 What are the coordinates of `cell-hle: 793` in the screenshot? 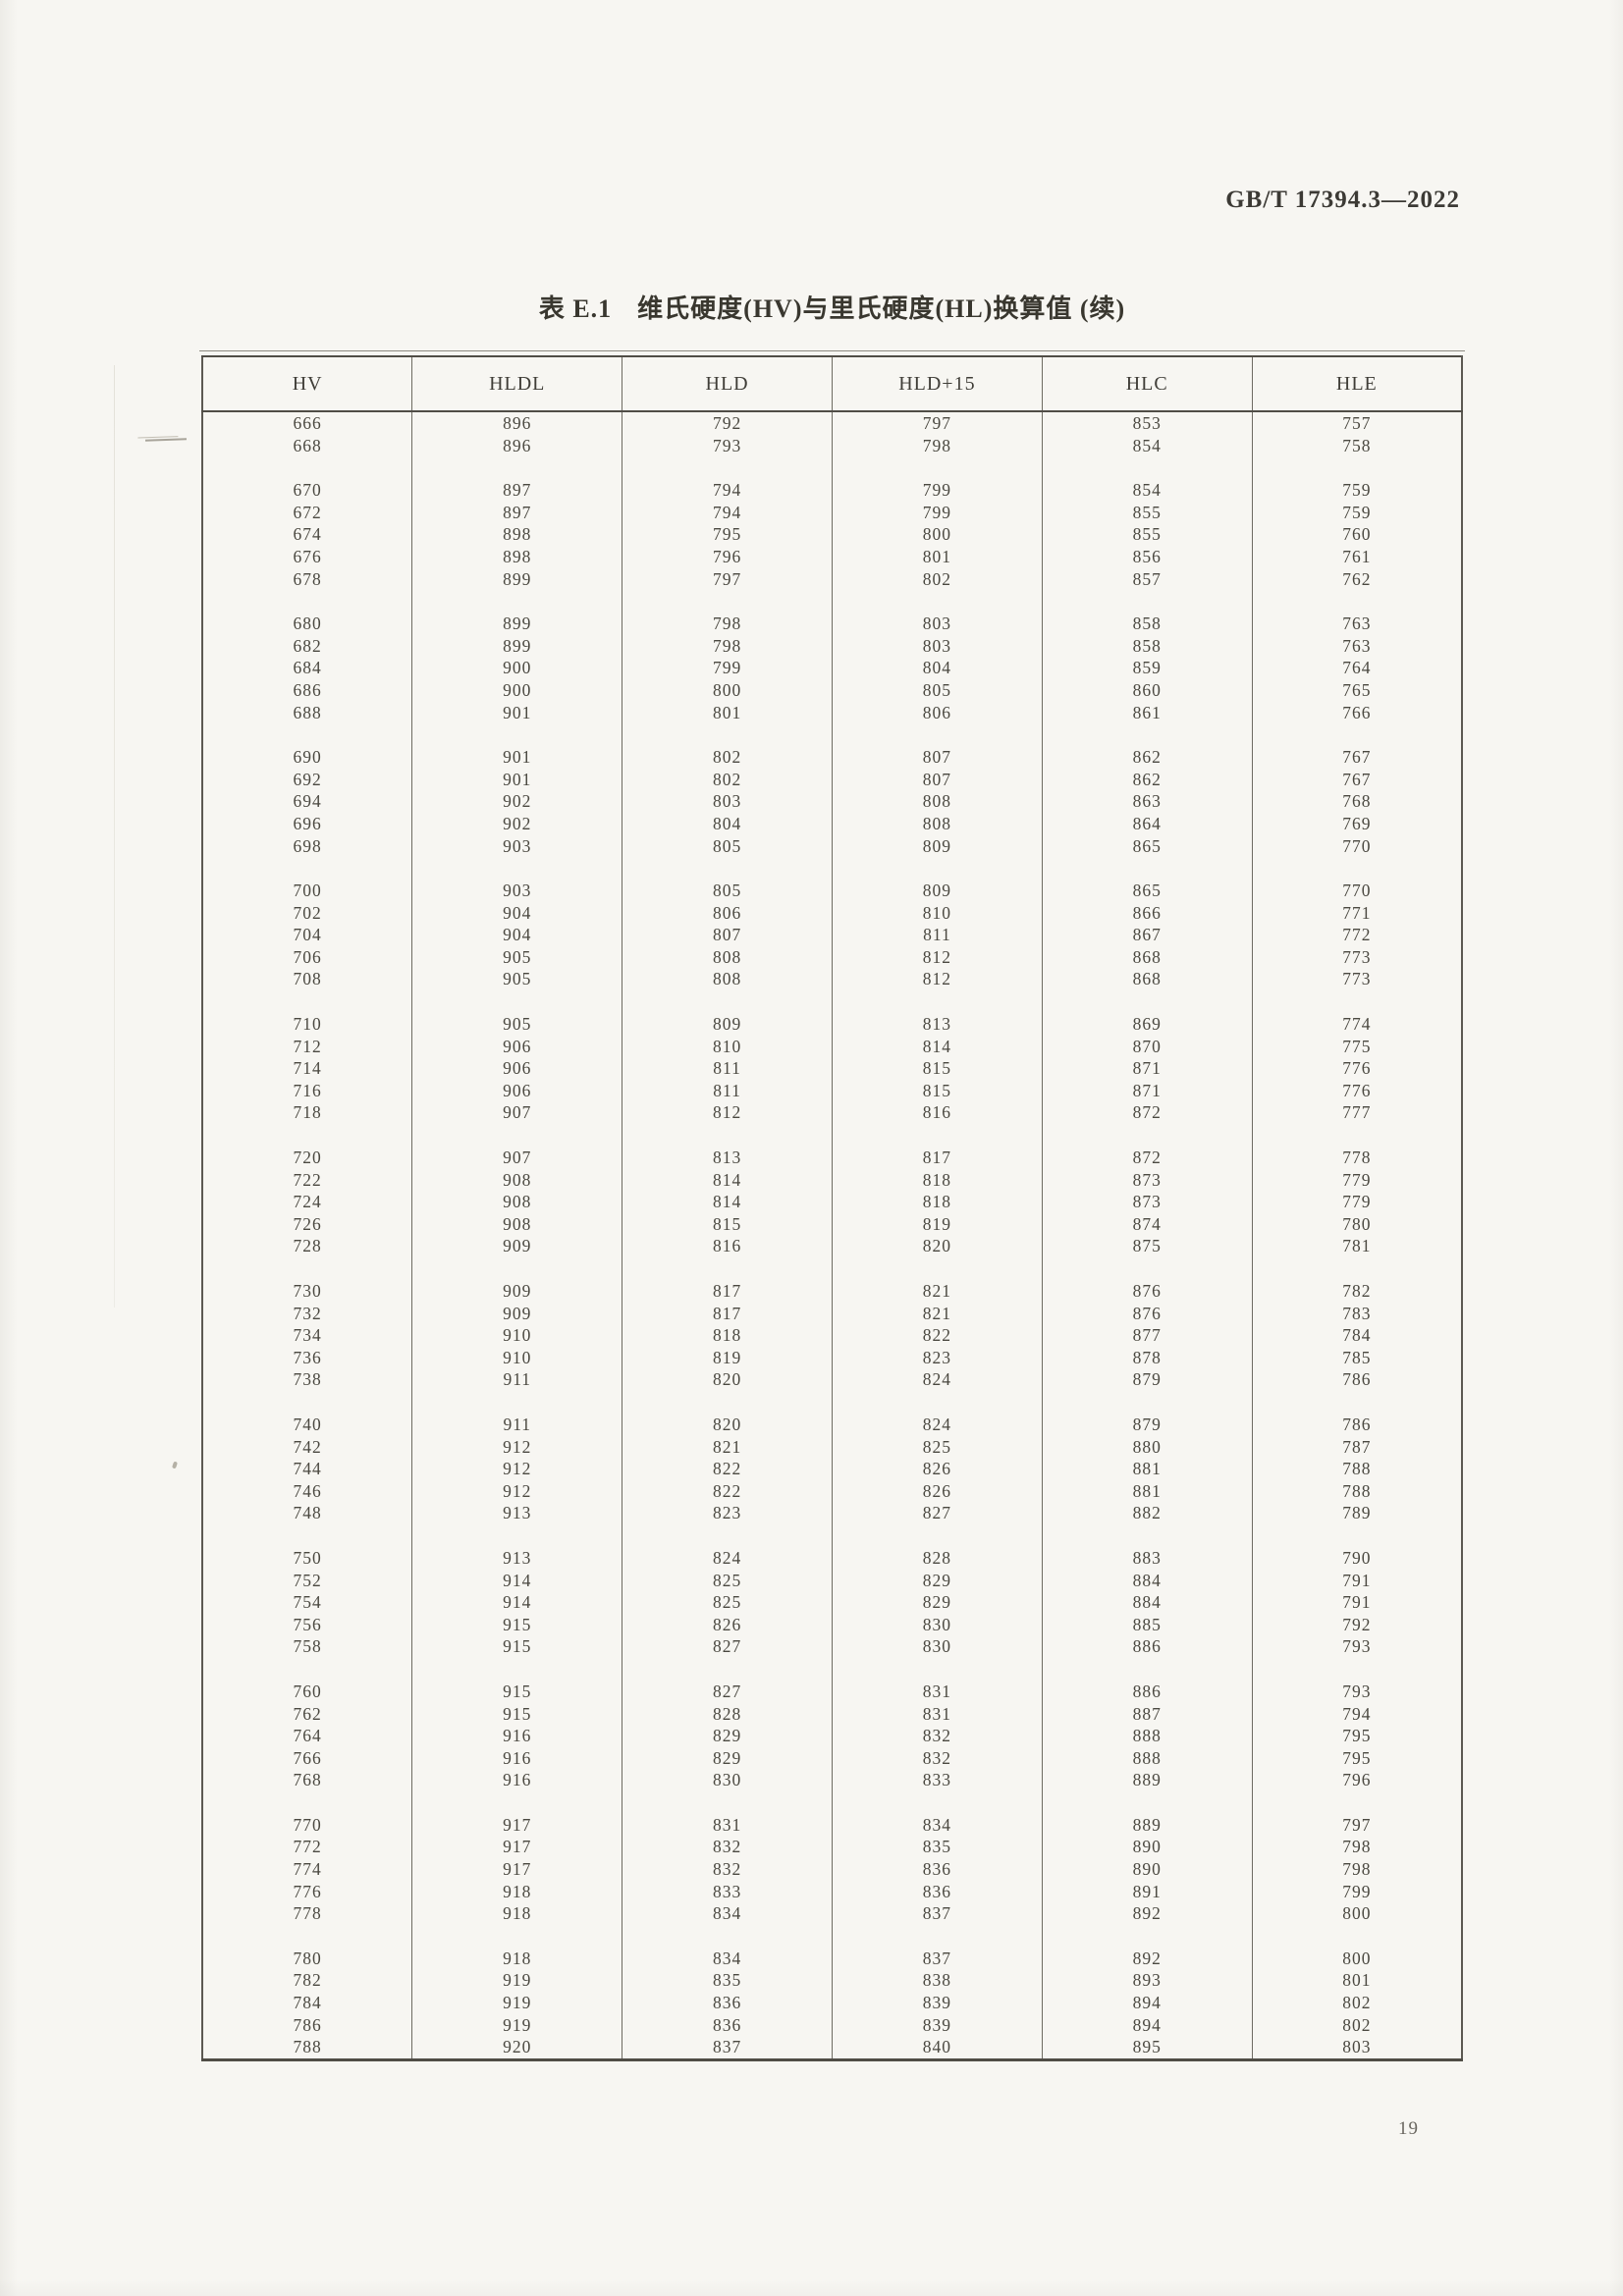 It's located at (1357, 1691).